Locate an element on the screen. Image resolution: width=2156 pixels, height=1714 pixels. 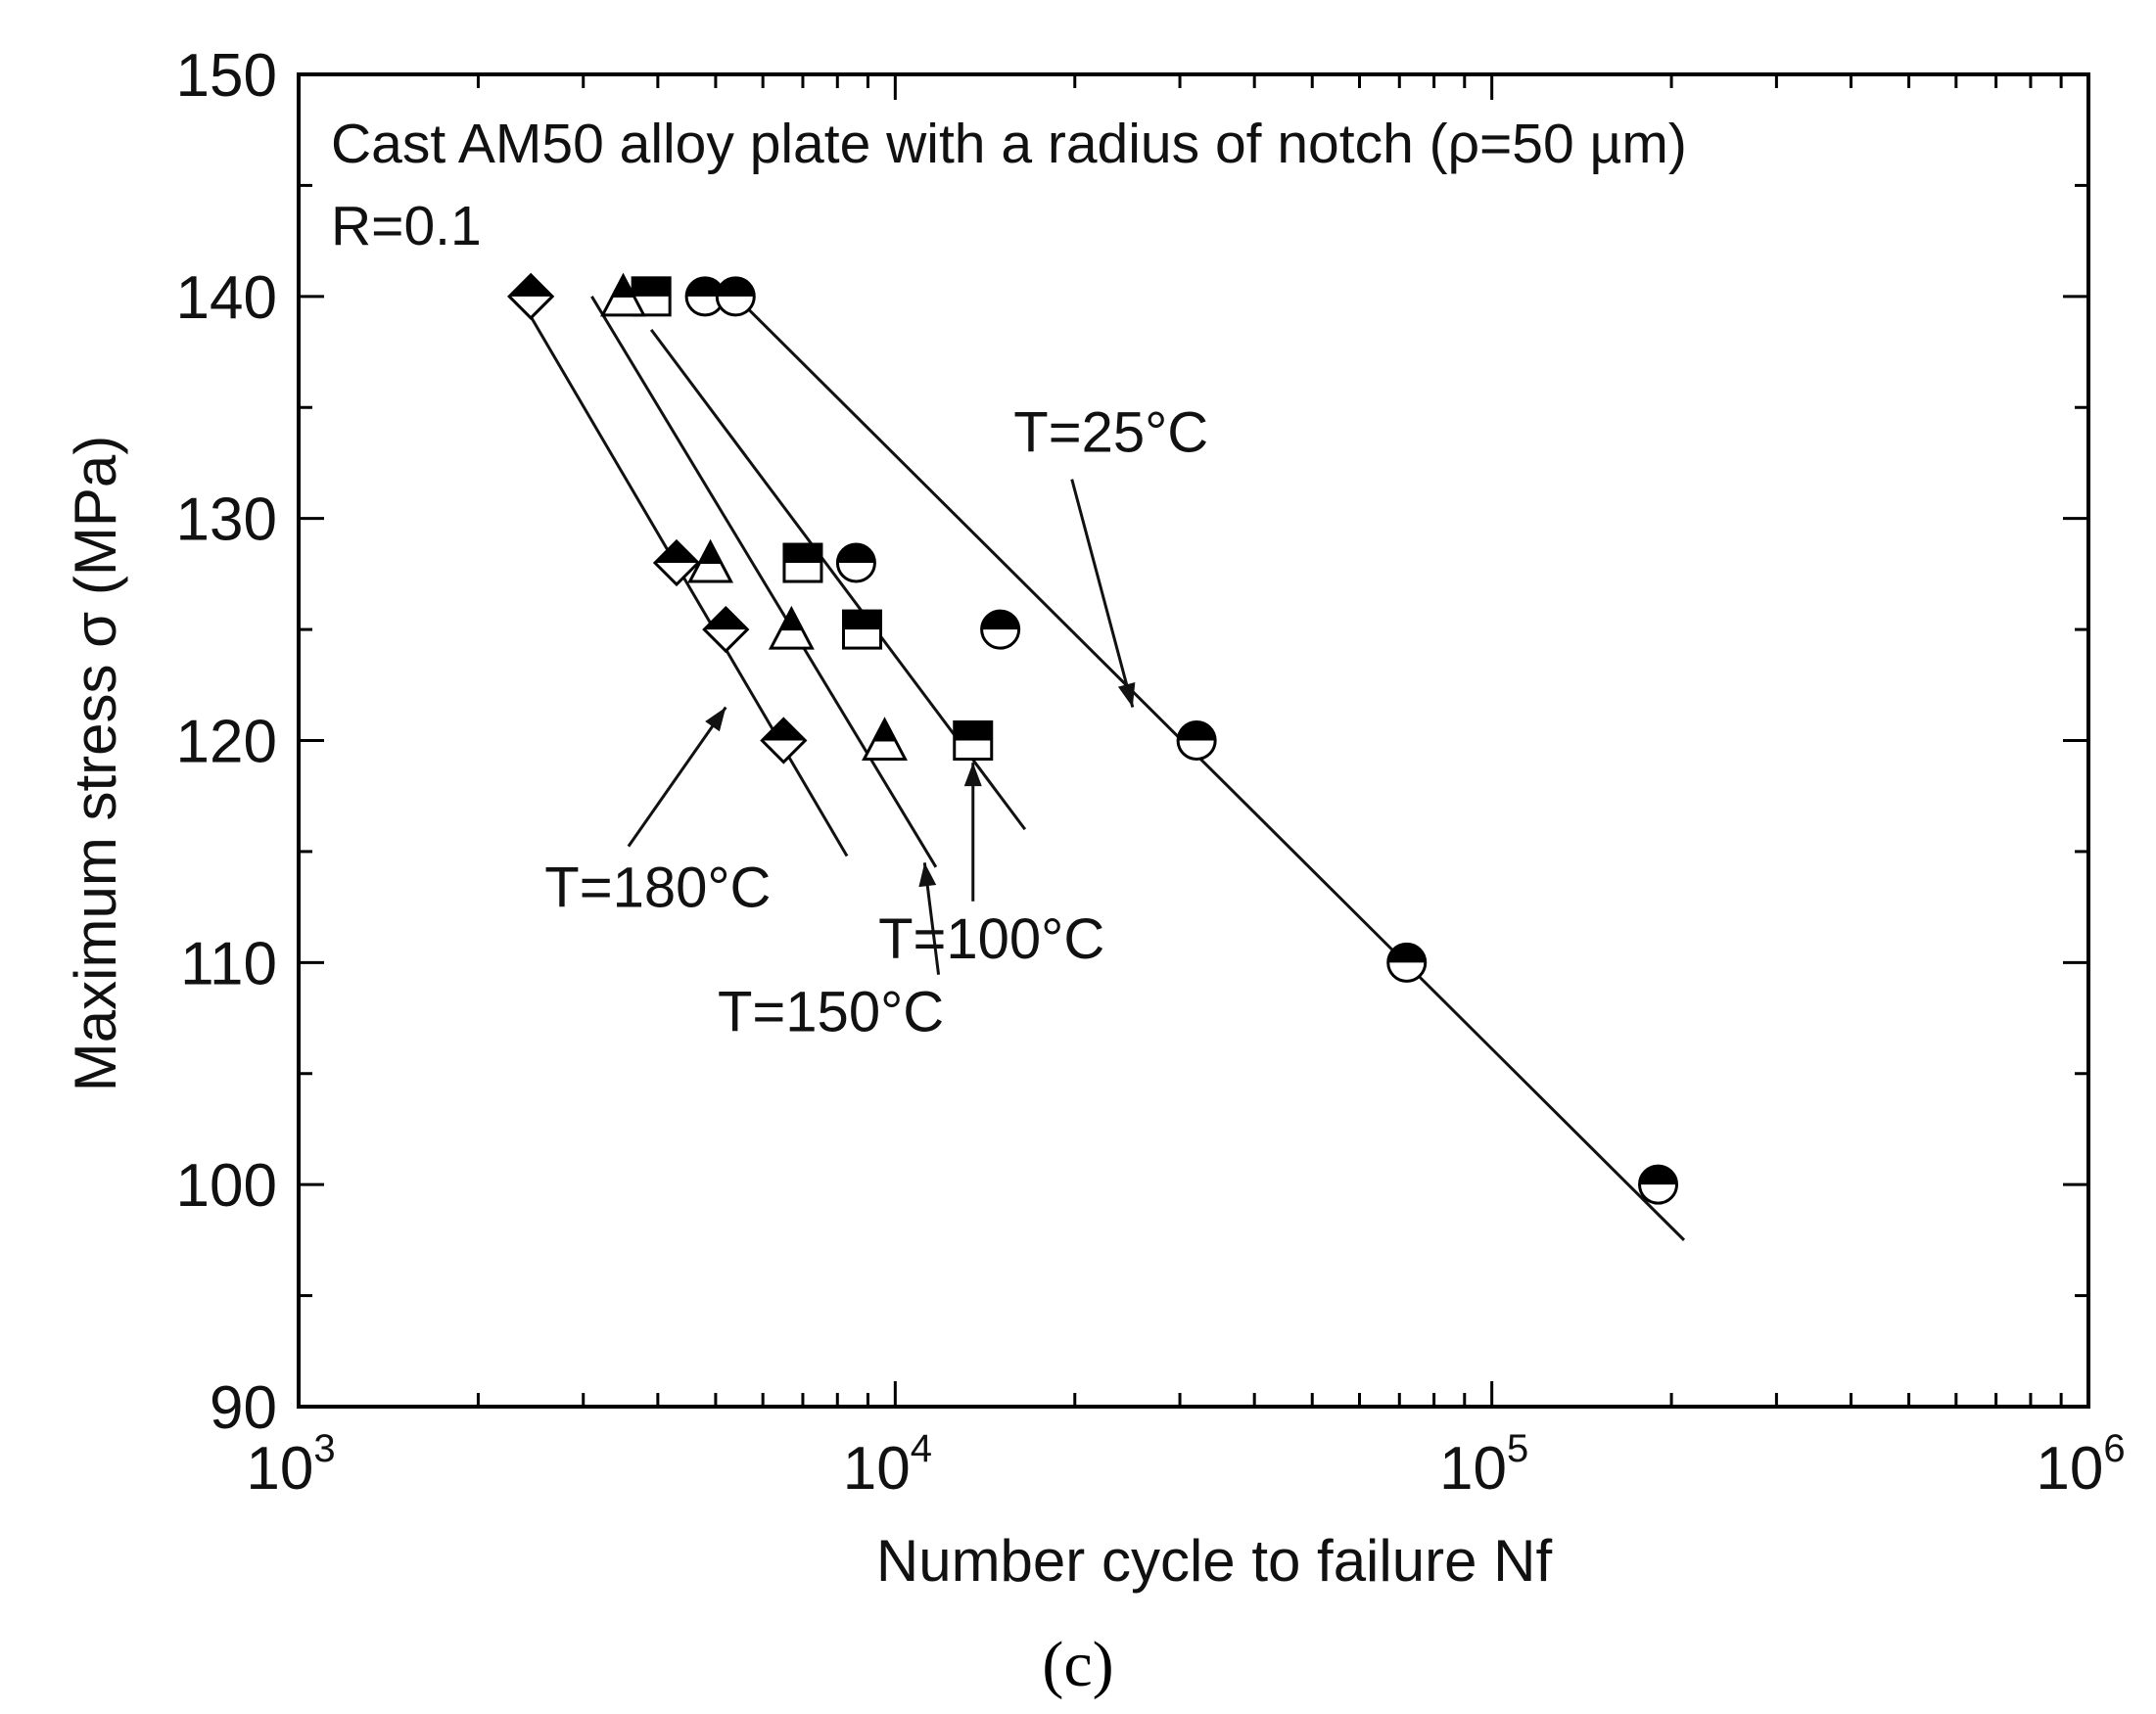
series-label: T=100°C is located at coordinates (991, 939).